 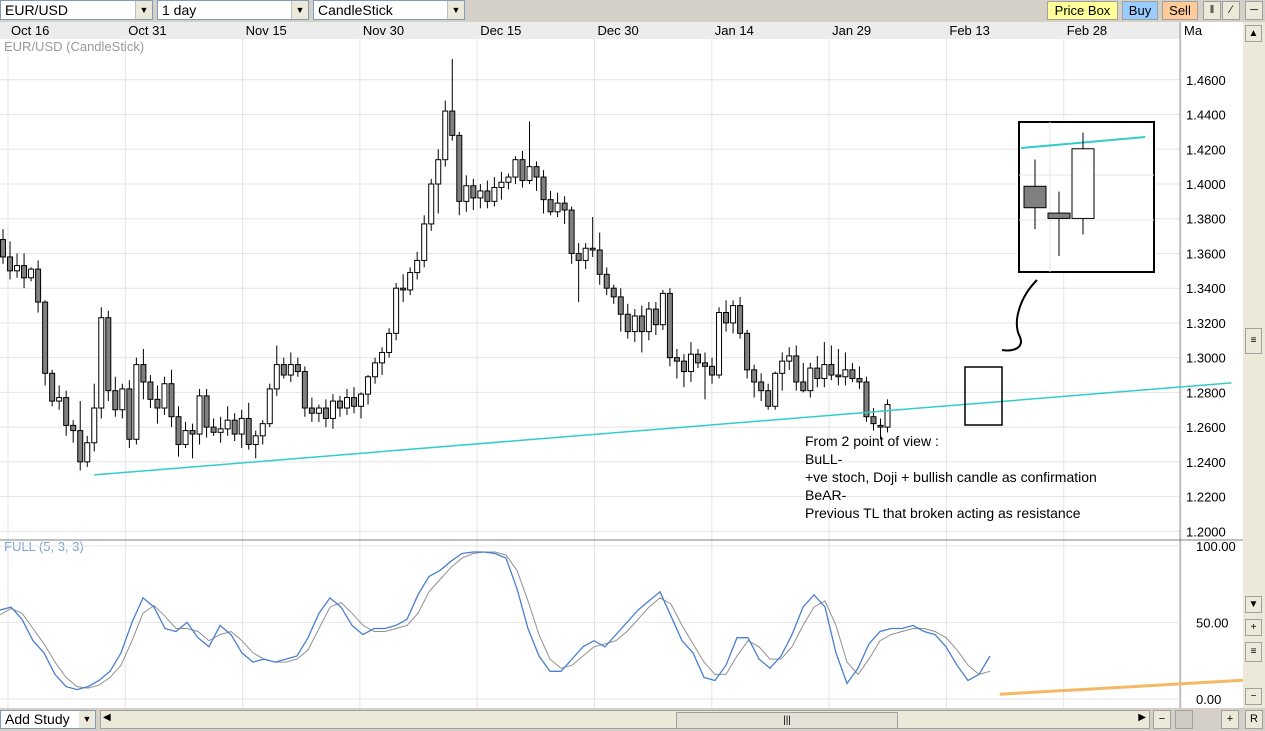 I want to click on stoch-d-line, so click(x=495, y=620).